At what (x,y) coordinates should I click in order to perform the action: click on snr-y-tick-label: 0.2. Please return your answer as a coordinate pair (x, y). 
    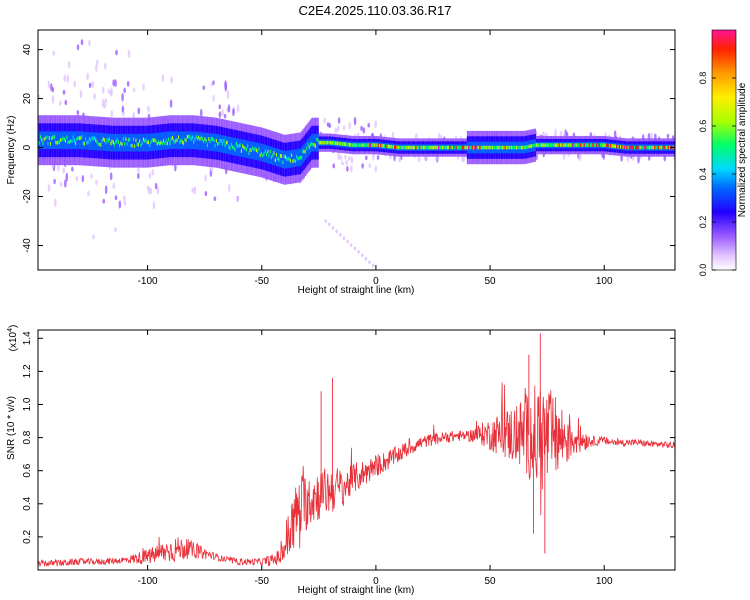
    Looking at the image, I should click on (27, 537).